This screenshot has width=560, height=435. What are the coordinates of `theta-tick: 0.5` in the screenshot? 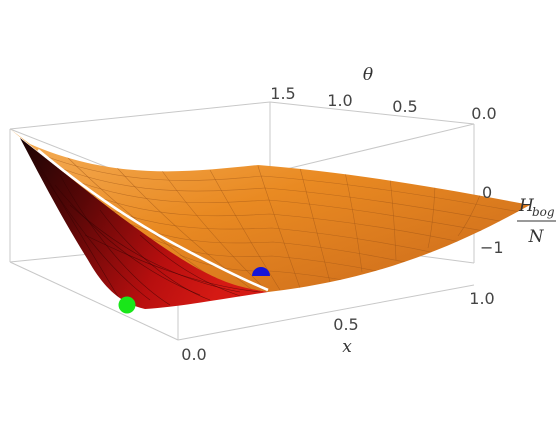 It's located at (404, 106).